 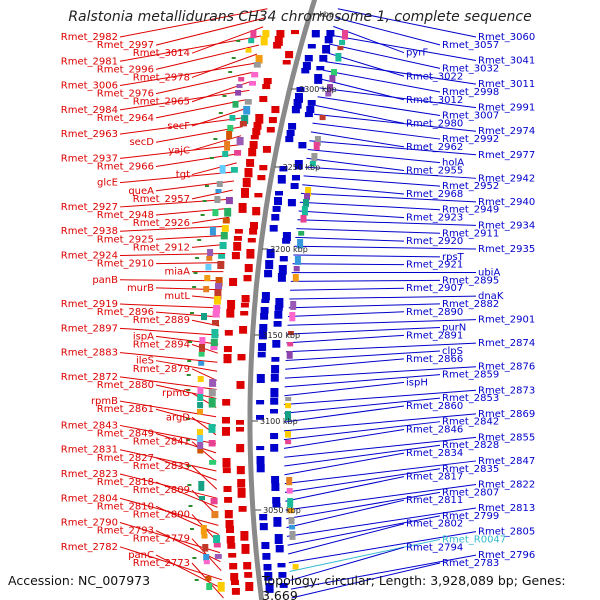 What do you see at coordinates (161, 102) in the screenshot?
I see `left-gene-label: Rmet_2965` at bounding box center [161, 102].